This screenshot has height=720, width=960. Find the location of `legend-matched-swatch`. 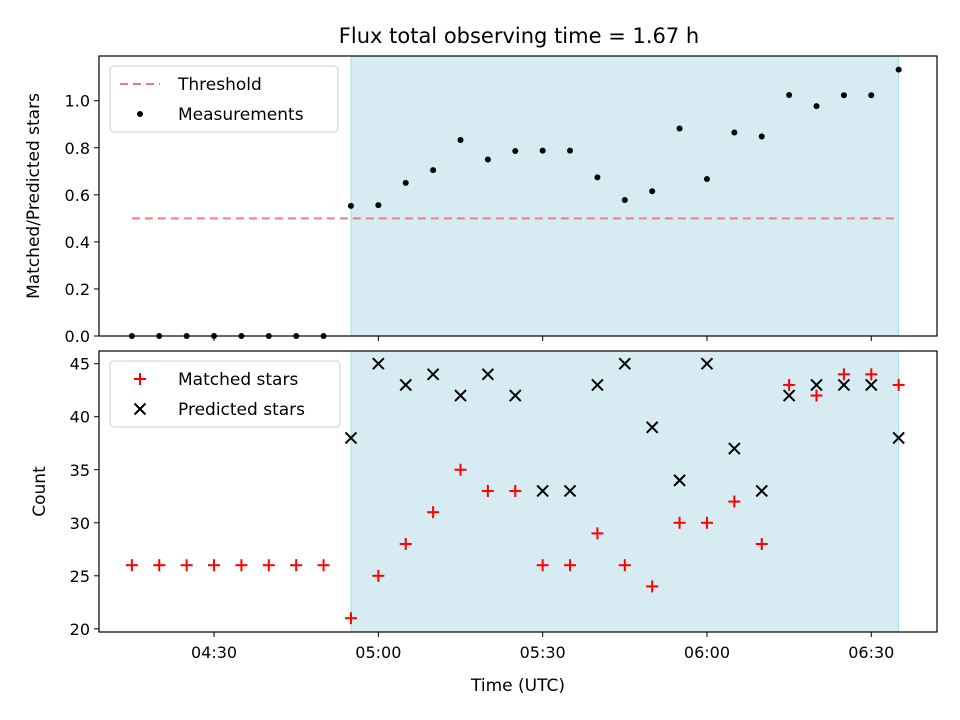

legend-matched-swatch is located at coordinates (140, 379).